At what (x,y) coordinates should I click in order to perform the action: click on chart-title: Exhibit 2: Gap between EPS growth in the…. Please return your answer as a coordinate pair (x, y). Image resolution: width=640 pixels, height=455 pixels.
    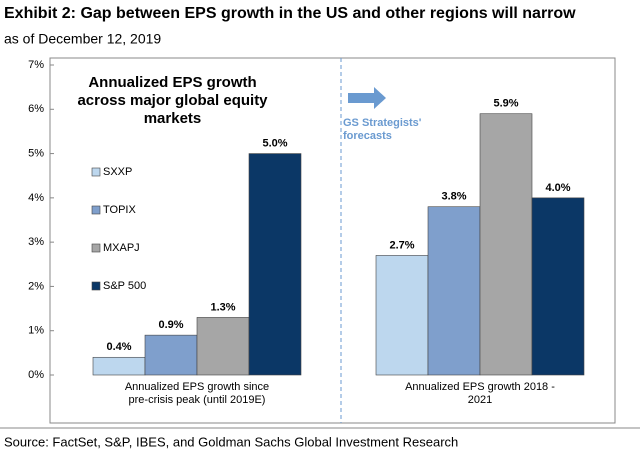
    Looking at the image, I should click on (290, 13).